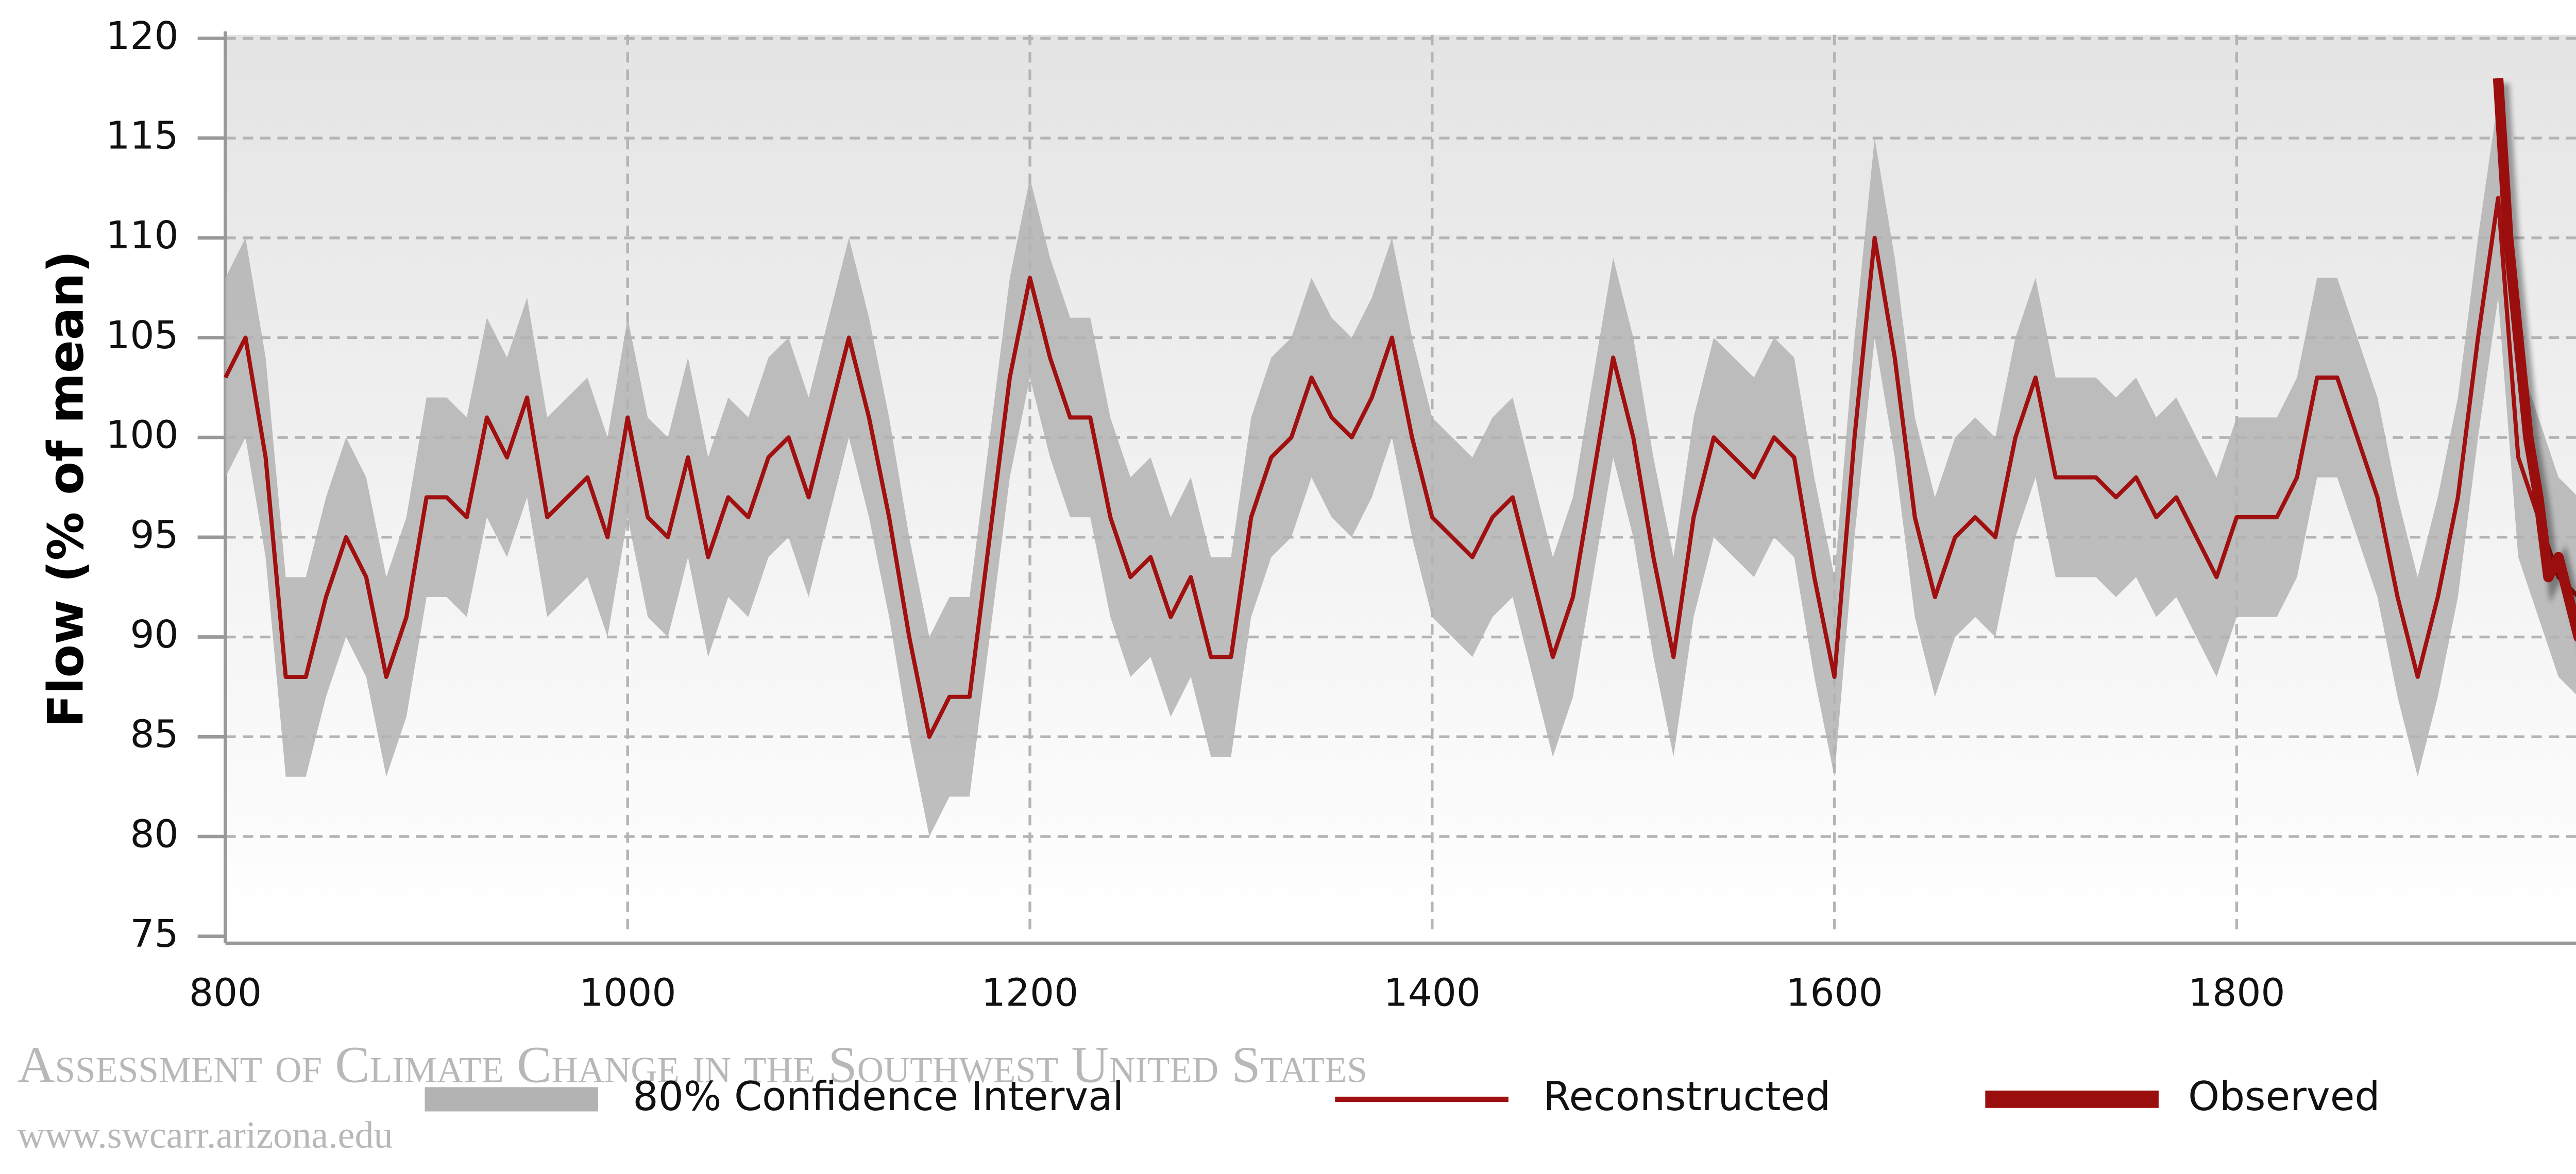 Image resolution: width=2576 pixels, height=1174 pixels. I want to click on y-tick-label: 95, so click(154, 535).